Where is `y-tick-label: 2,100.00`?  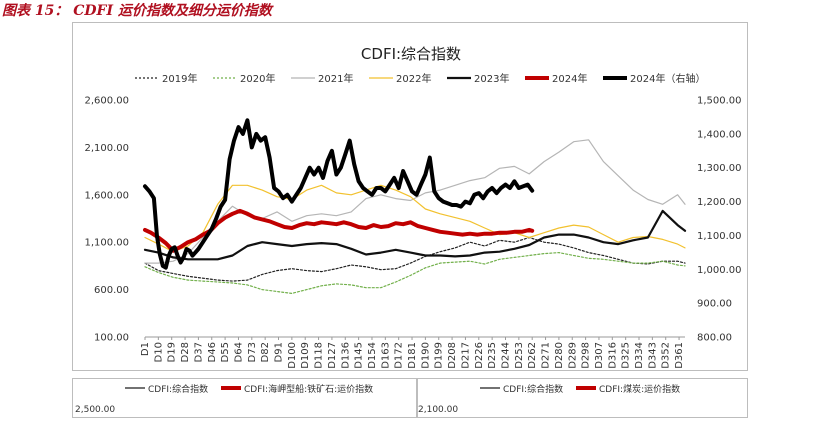 y-tick-label: 2,100.00 is located at coordinates (438, 410).